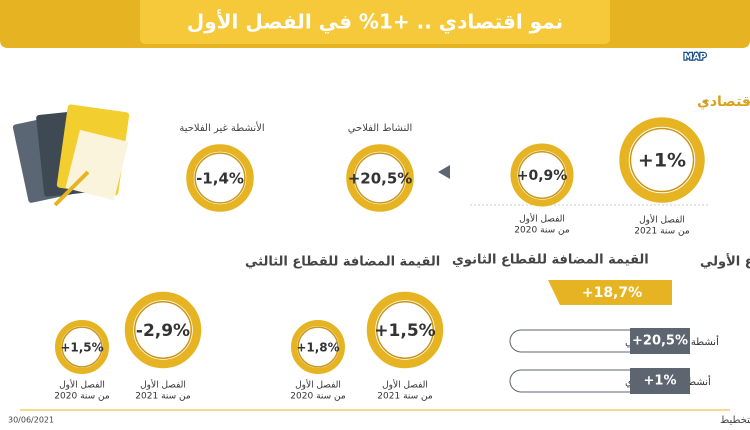 The image size is (750, 430). What do you see at coordinates (695, 58) in the screenshot?
I see `logo: MAP` at bounding box center [695, 58].